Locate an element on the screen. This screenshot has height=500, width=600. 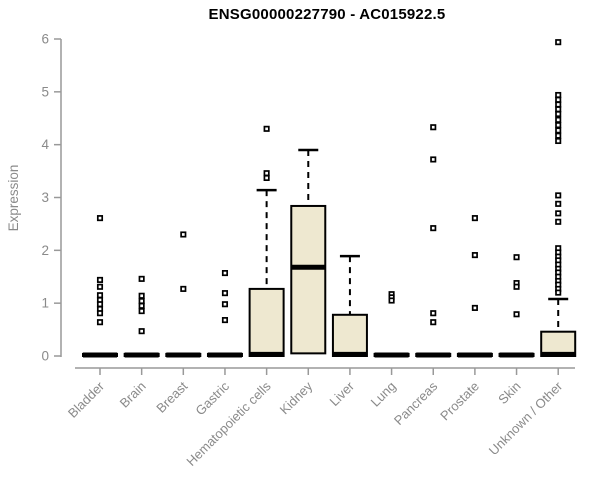
boxplot-hematopoietic-cells is located at coordinates (266, 241).